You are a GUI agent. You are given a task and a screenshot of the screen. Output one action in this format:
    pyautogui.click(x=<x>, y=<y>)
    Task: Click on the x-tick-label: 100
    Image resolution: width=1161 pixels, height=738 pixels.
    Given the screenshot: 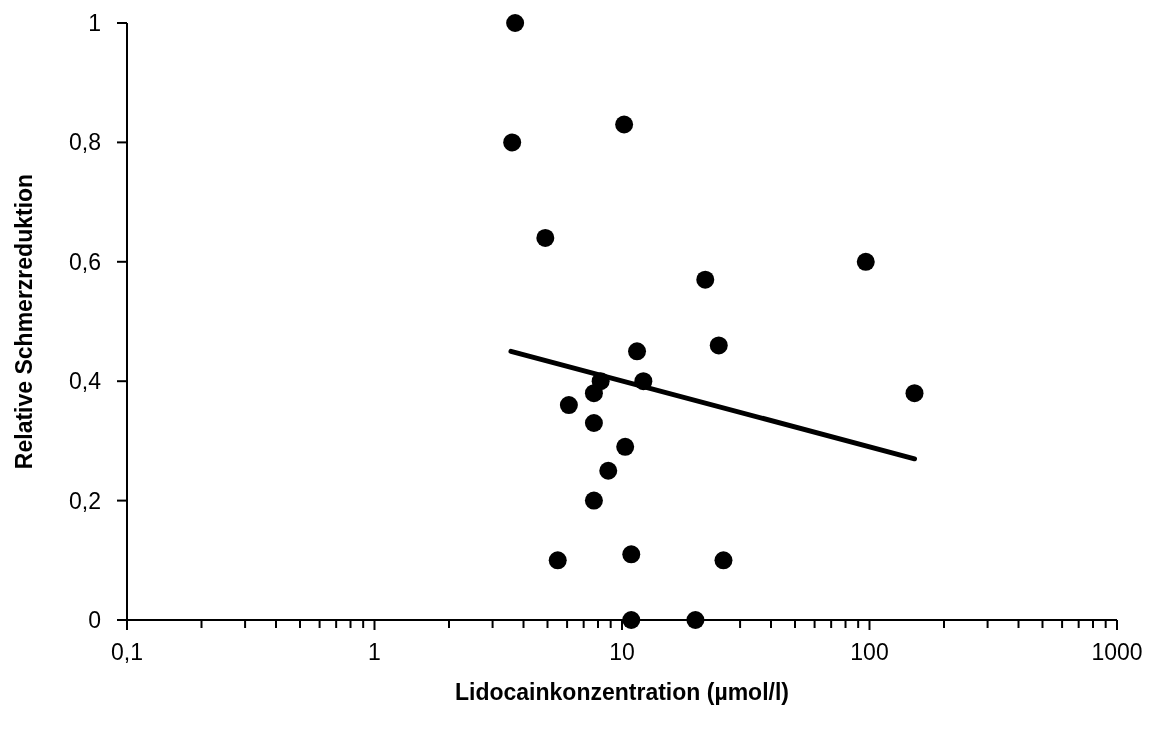 What is the action you would take?
    pyautogui.click(x=869, y=652)
    